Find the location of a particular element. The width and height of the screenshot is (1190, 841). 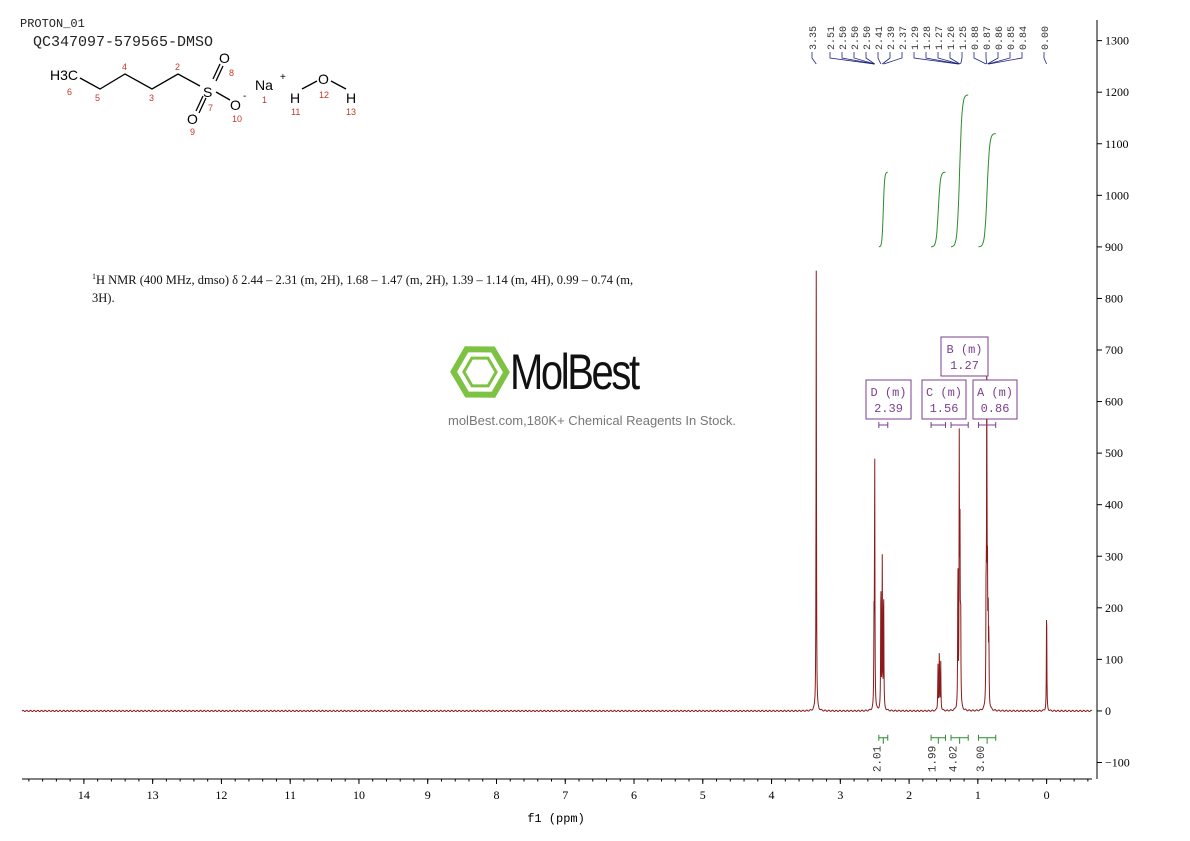

multiplet-label: D (m) is located at coordinates (888, 393).